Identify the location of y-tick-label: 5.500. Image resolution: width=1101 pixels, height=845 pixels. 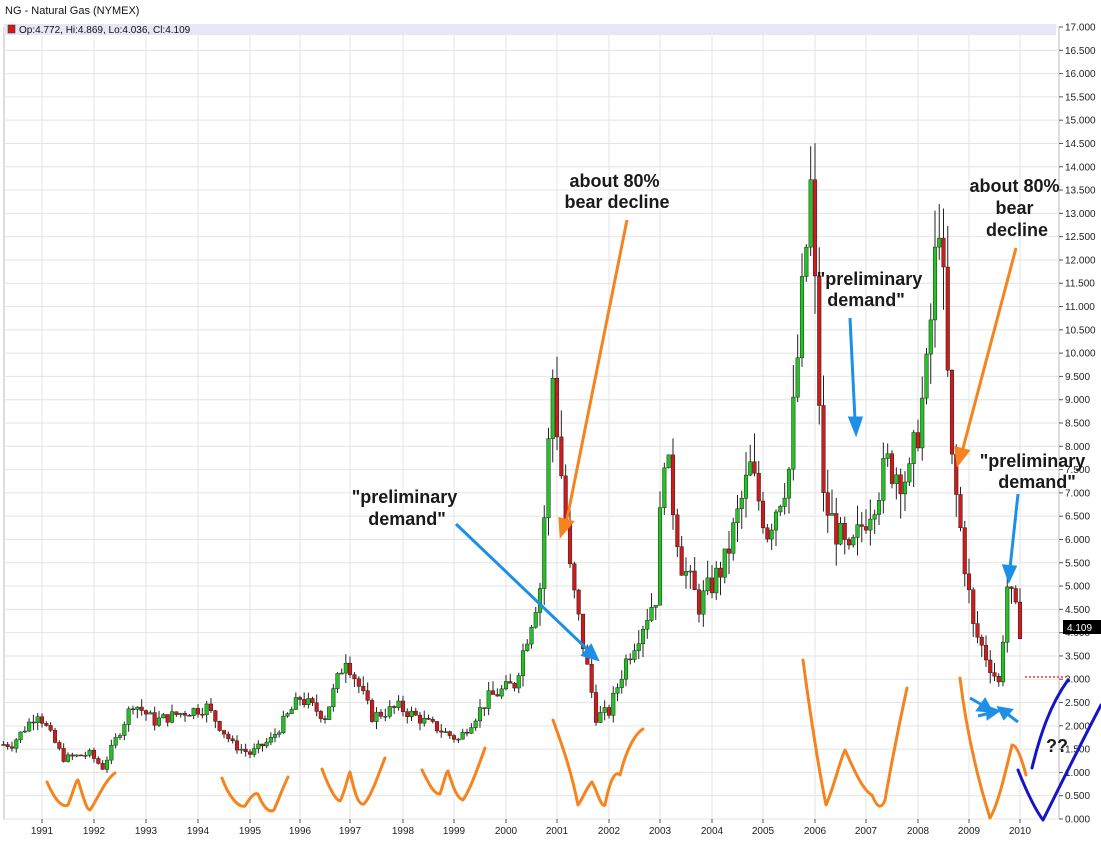
(1077, 563).